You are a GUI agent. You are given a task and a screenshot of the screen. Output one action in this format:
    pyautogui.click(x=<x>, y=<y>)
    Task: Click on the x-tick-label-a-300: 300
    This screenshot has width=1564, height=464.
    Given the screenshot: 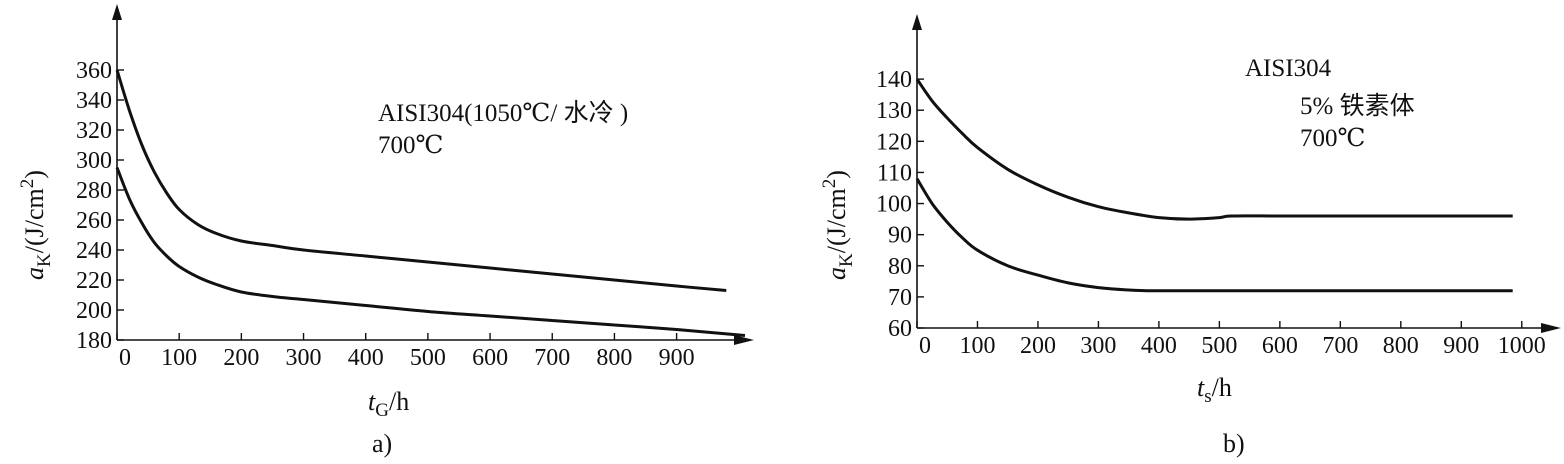 What is the action you would take?
    pyautogui.click(x=304, y=358)
    